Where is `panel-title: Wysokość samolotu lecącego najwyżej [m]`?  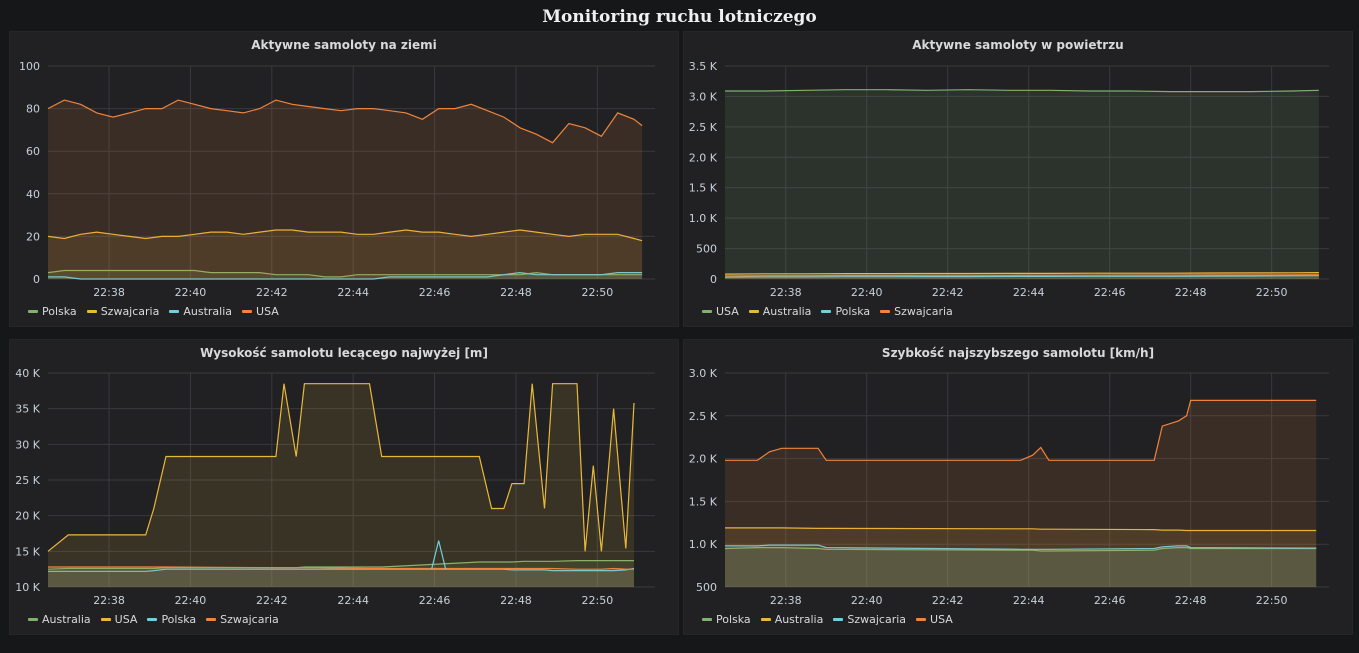
panel-title: Wysokość samolotu lecącego najwyżej [m] is located at coordinates (344, 353).